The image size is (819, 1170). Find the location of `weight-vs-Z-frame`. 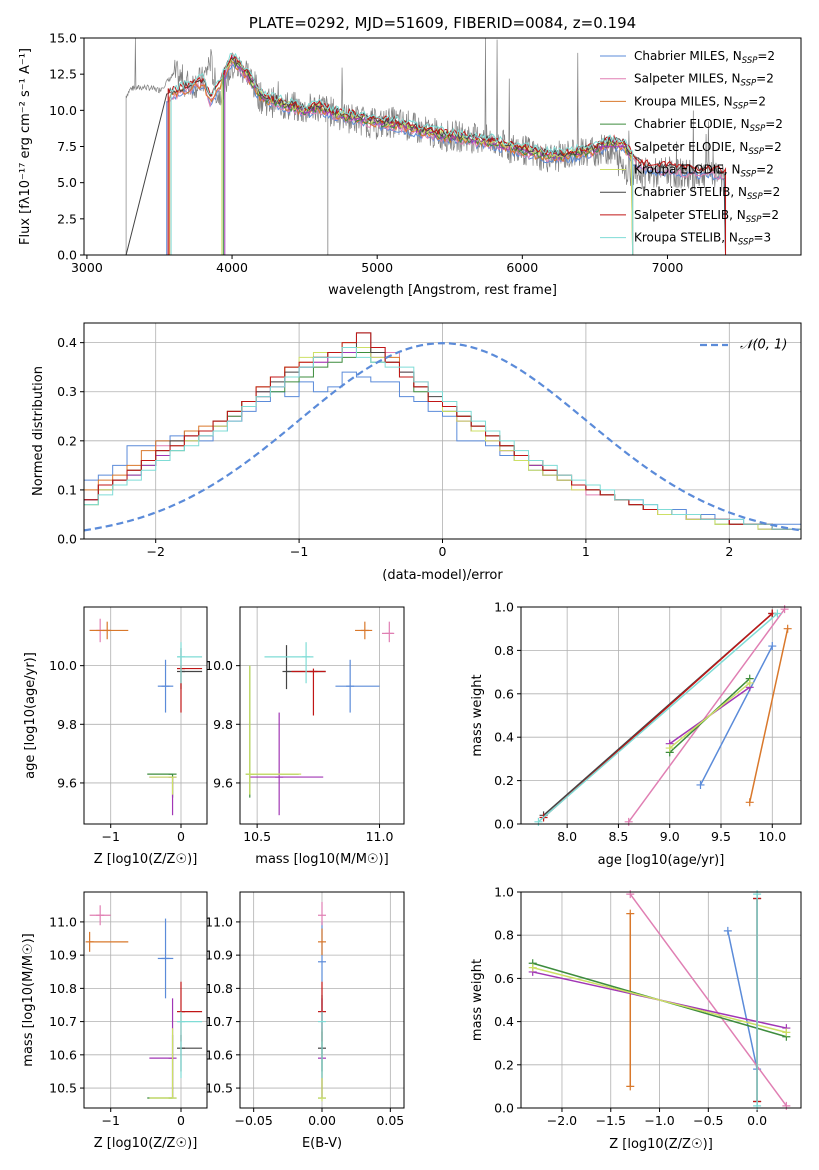

weight-vs-Z-frame is located at coordinates (661, 1000).